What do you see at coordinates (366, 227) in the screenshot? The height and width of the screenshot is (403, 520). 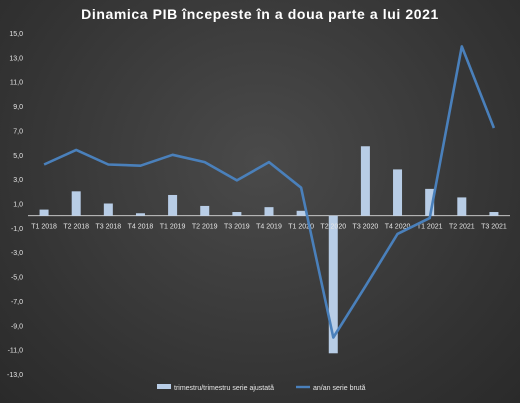 I see `x-tick-label: T3 2020` at bounding box center [366, 227].